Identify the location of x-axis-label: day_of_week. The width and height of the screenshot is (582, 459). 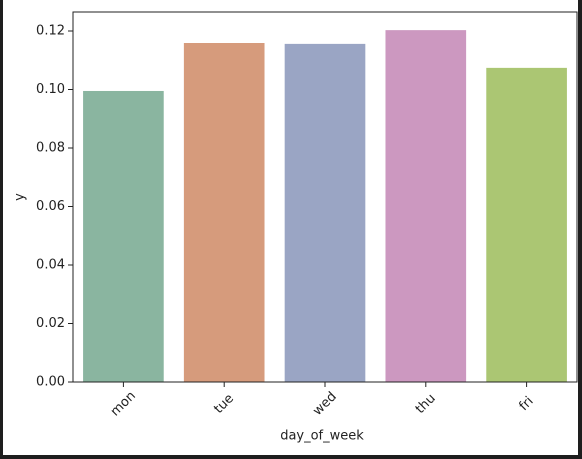
(322, 436).